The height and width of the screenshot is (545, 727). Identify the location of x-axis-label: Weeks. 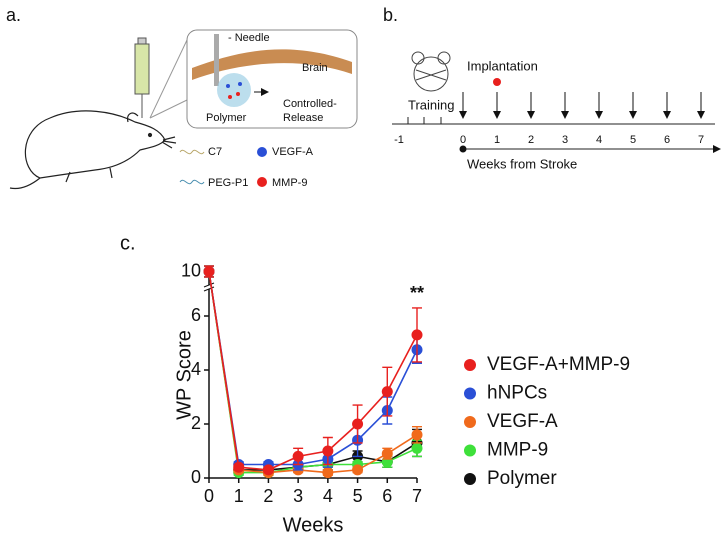
(313, 525).